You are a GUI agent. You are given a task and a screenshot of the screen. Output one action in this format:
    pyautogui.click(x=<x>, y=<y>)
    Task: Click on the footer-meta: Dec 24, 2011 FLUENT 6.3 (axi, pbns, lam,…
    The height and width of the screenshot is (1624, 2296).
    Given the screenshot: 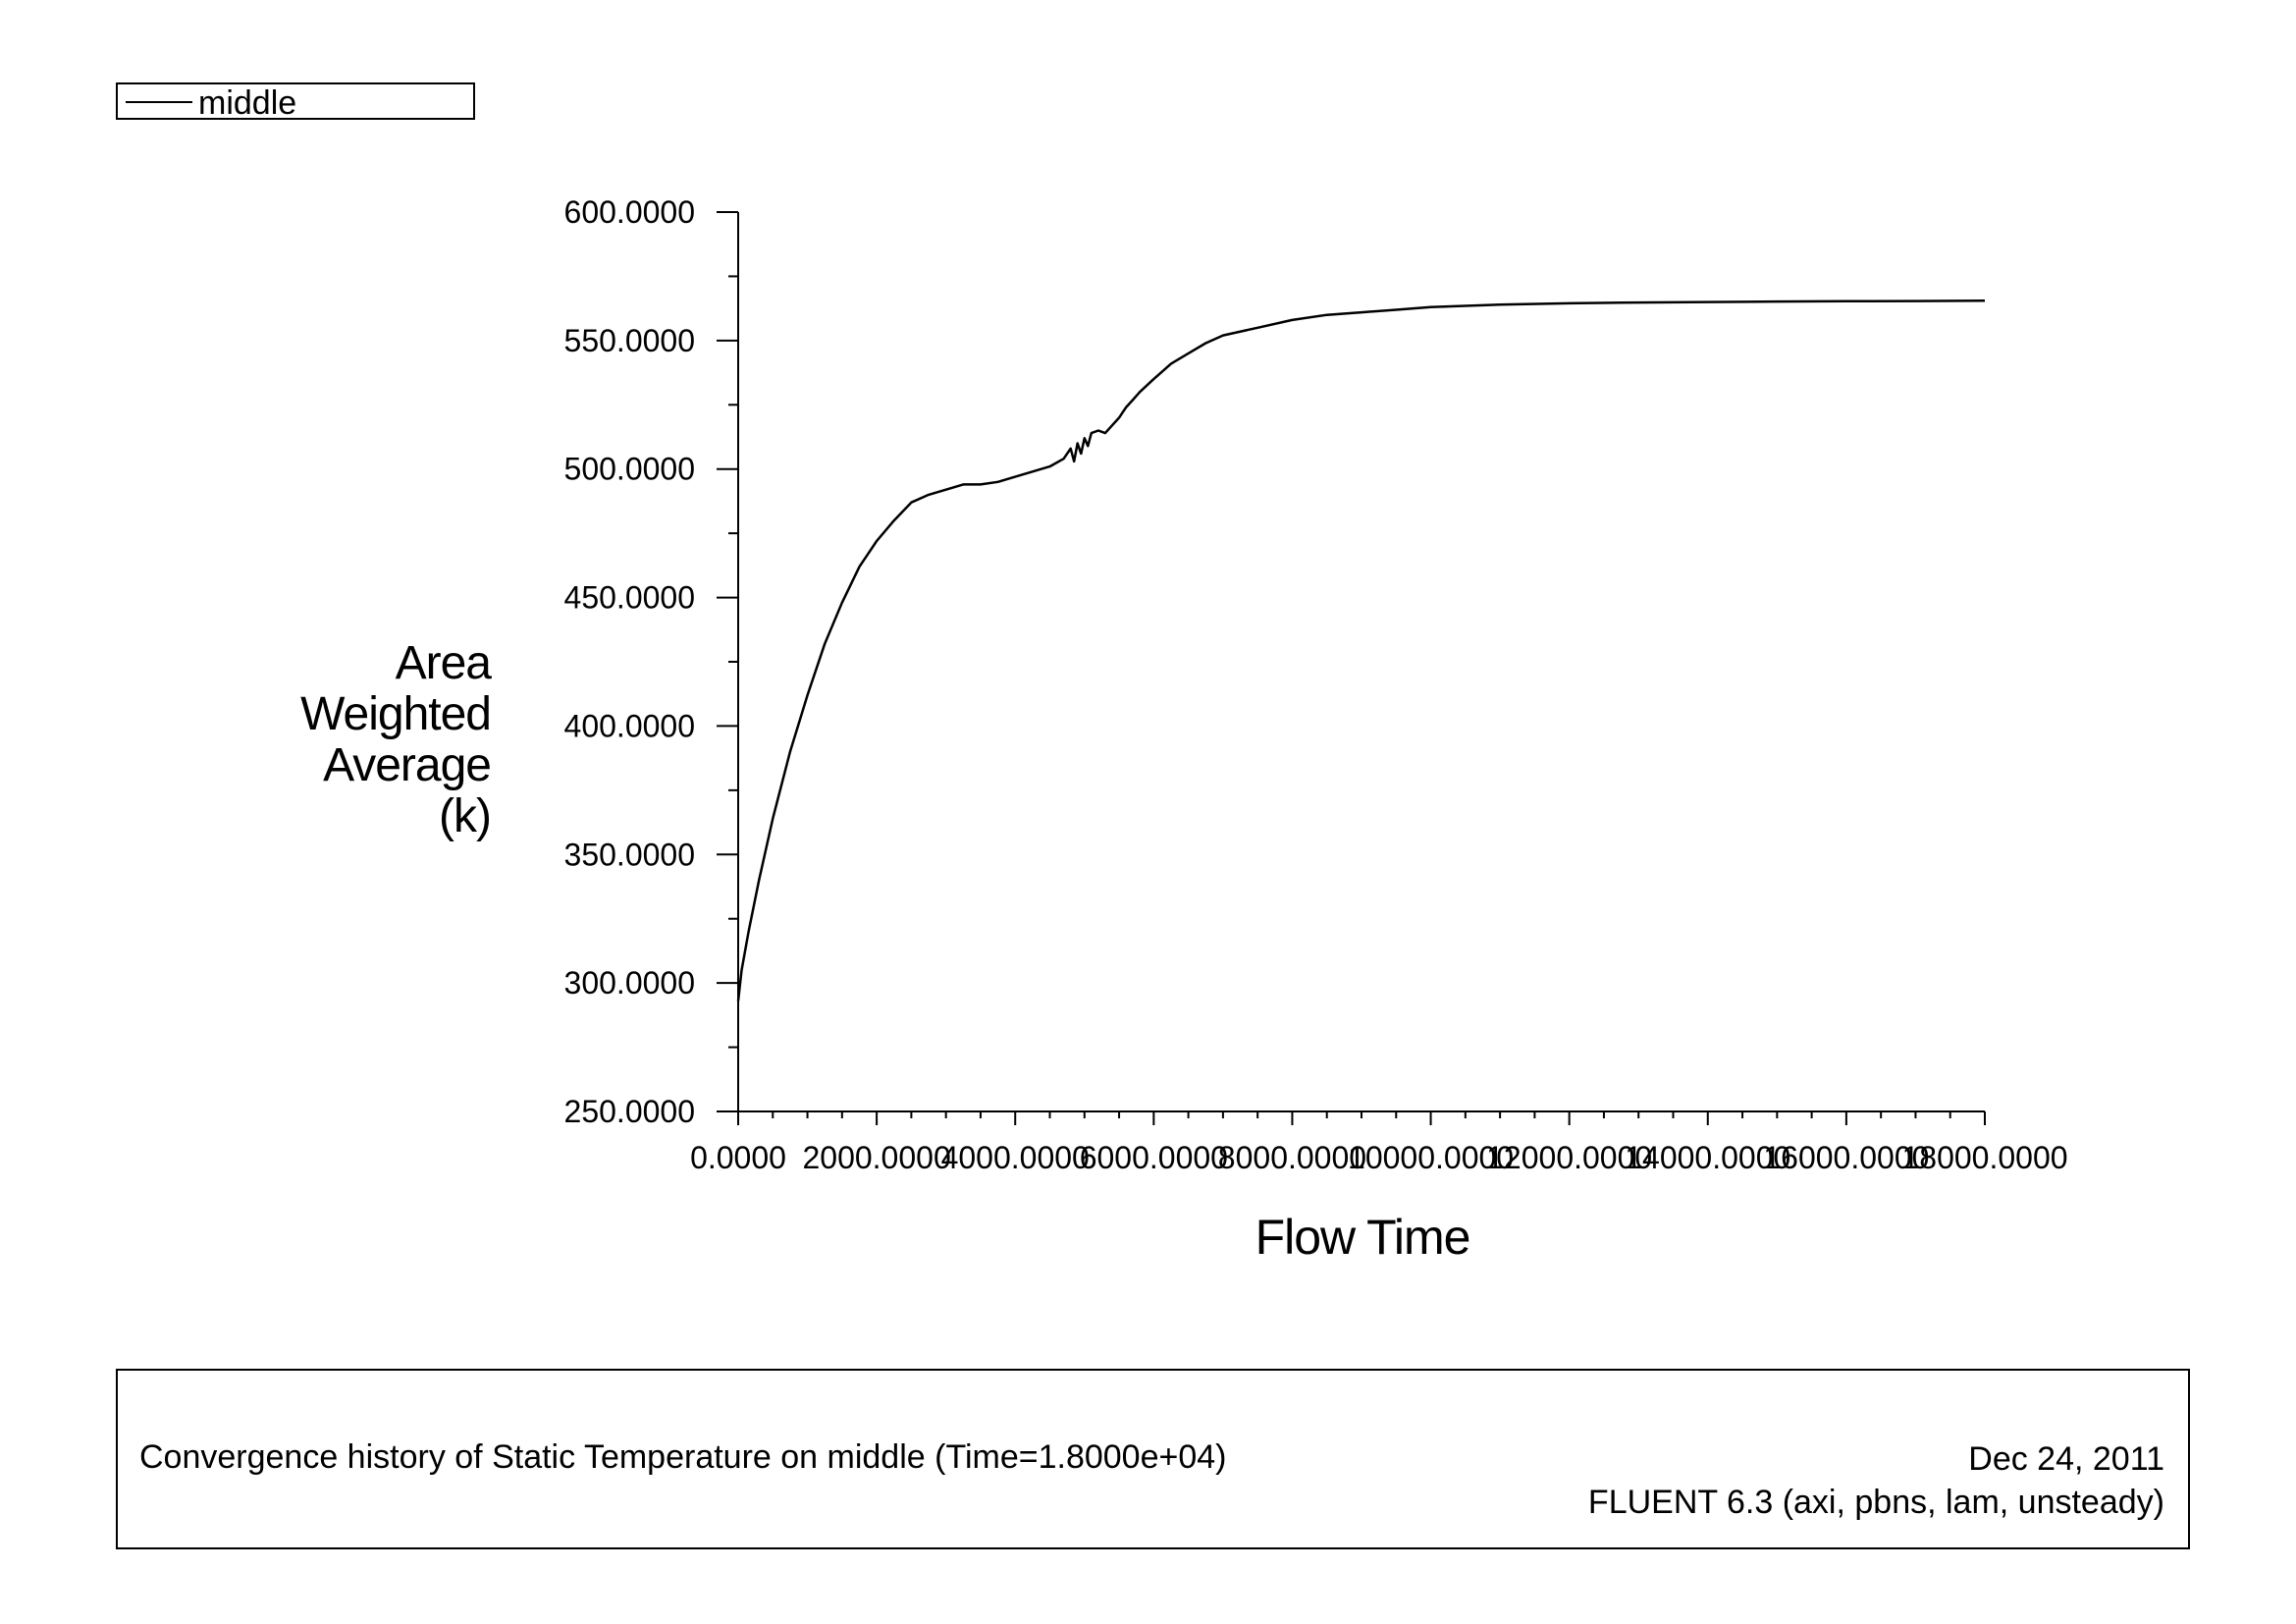 What is the action you would take?
    pyautogui.click(x=1876, y=1480)
    